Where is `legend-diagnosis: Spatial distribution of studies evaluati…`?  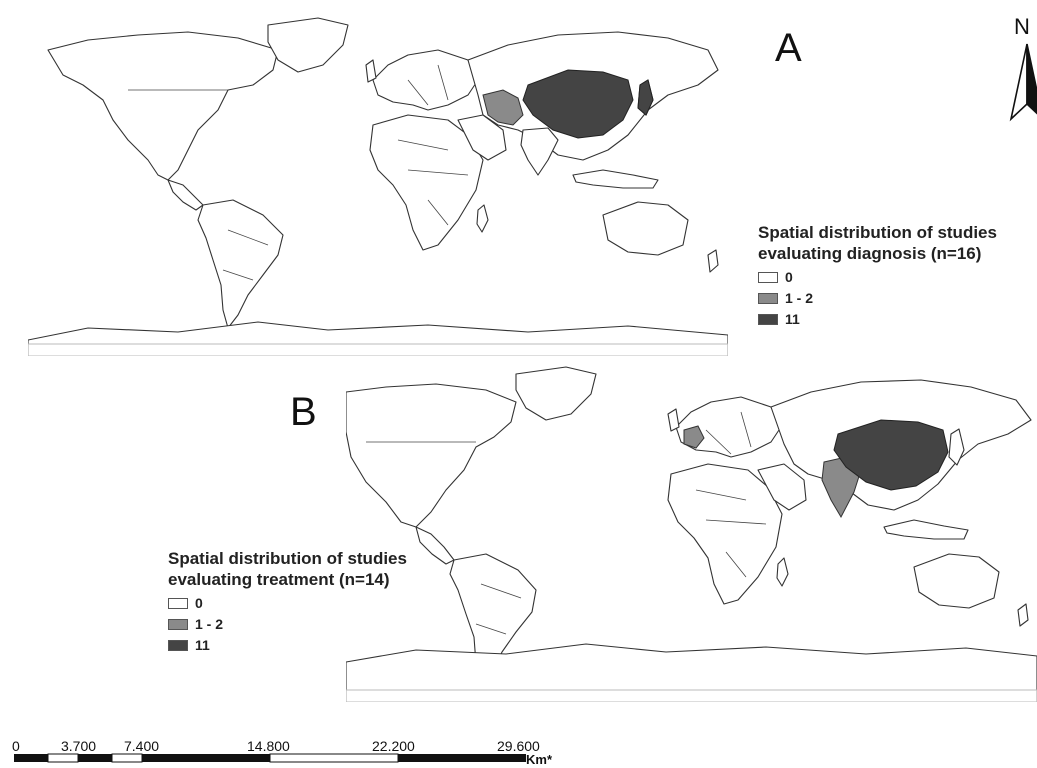
legend-diagnosis: Spatial distribution of studies evaluati… is located at coordinates (877, 274).